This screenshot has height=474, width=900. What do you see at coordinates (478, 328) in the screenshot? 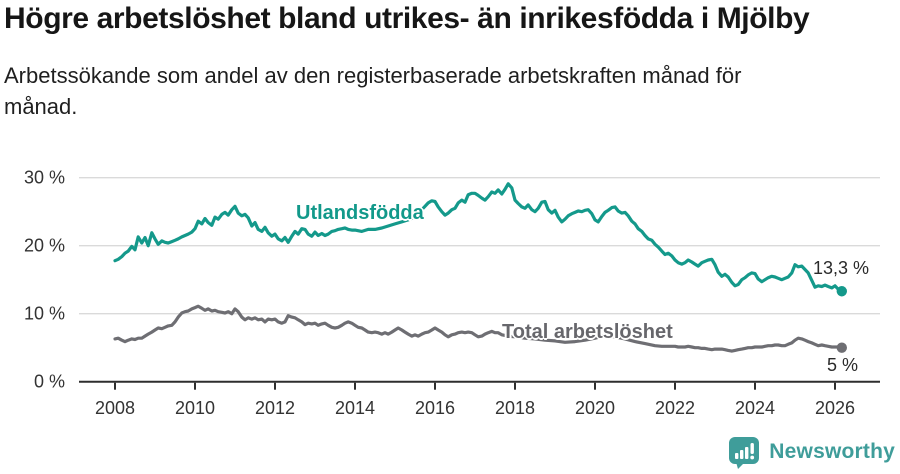
I see `series-line-total-arbetsloshet` at bounding box center [478, 328].